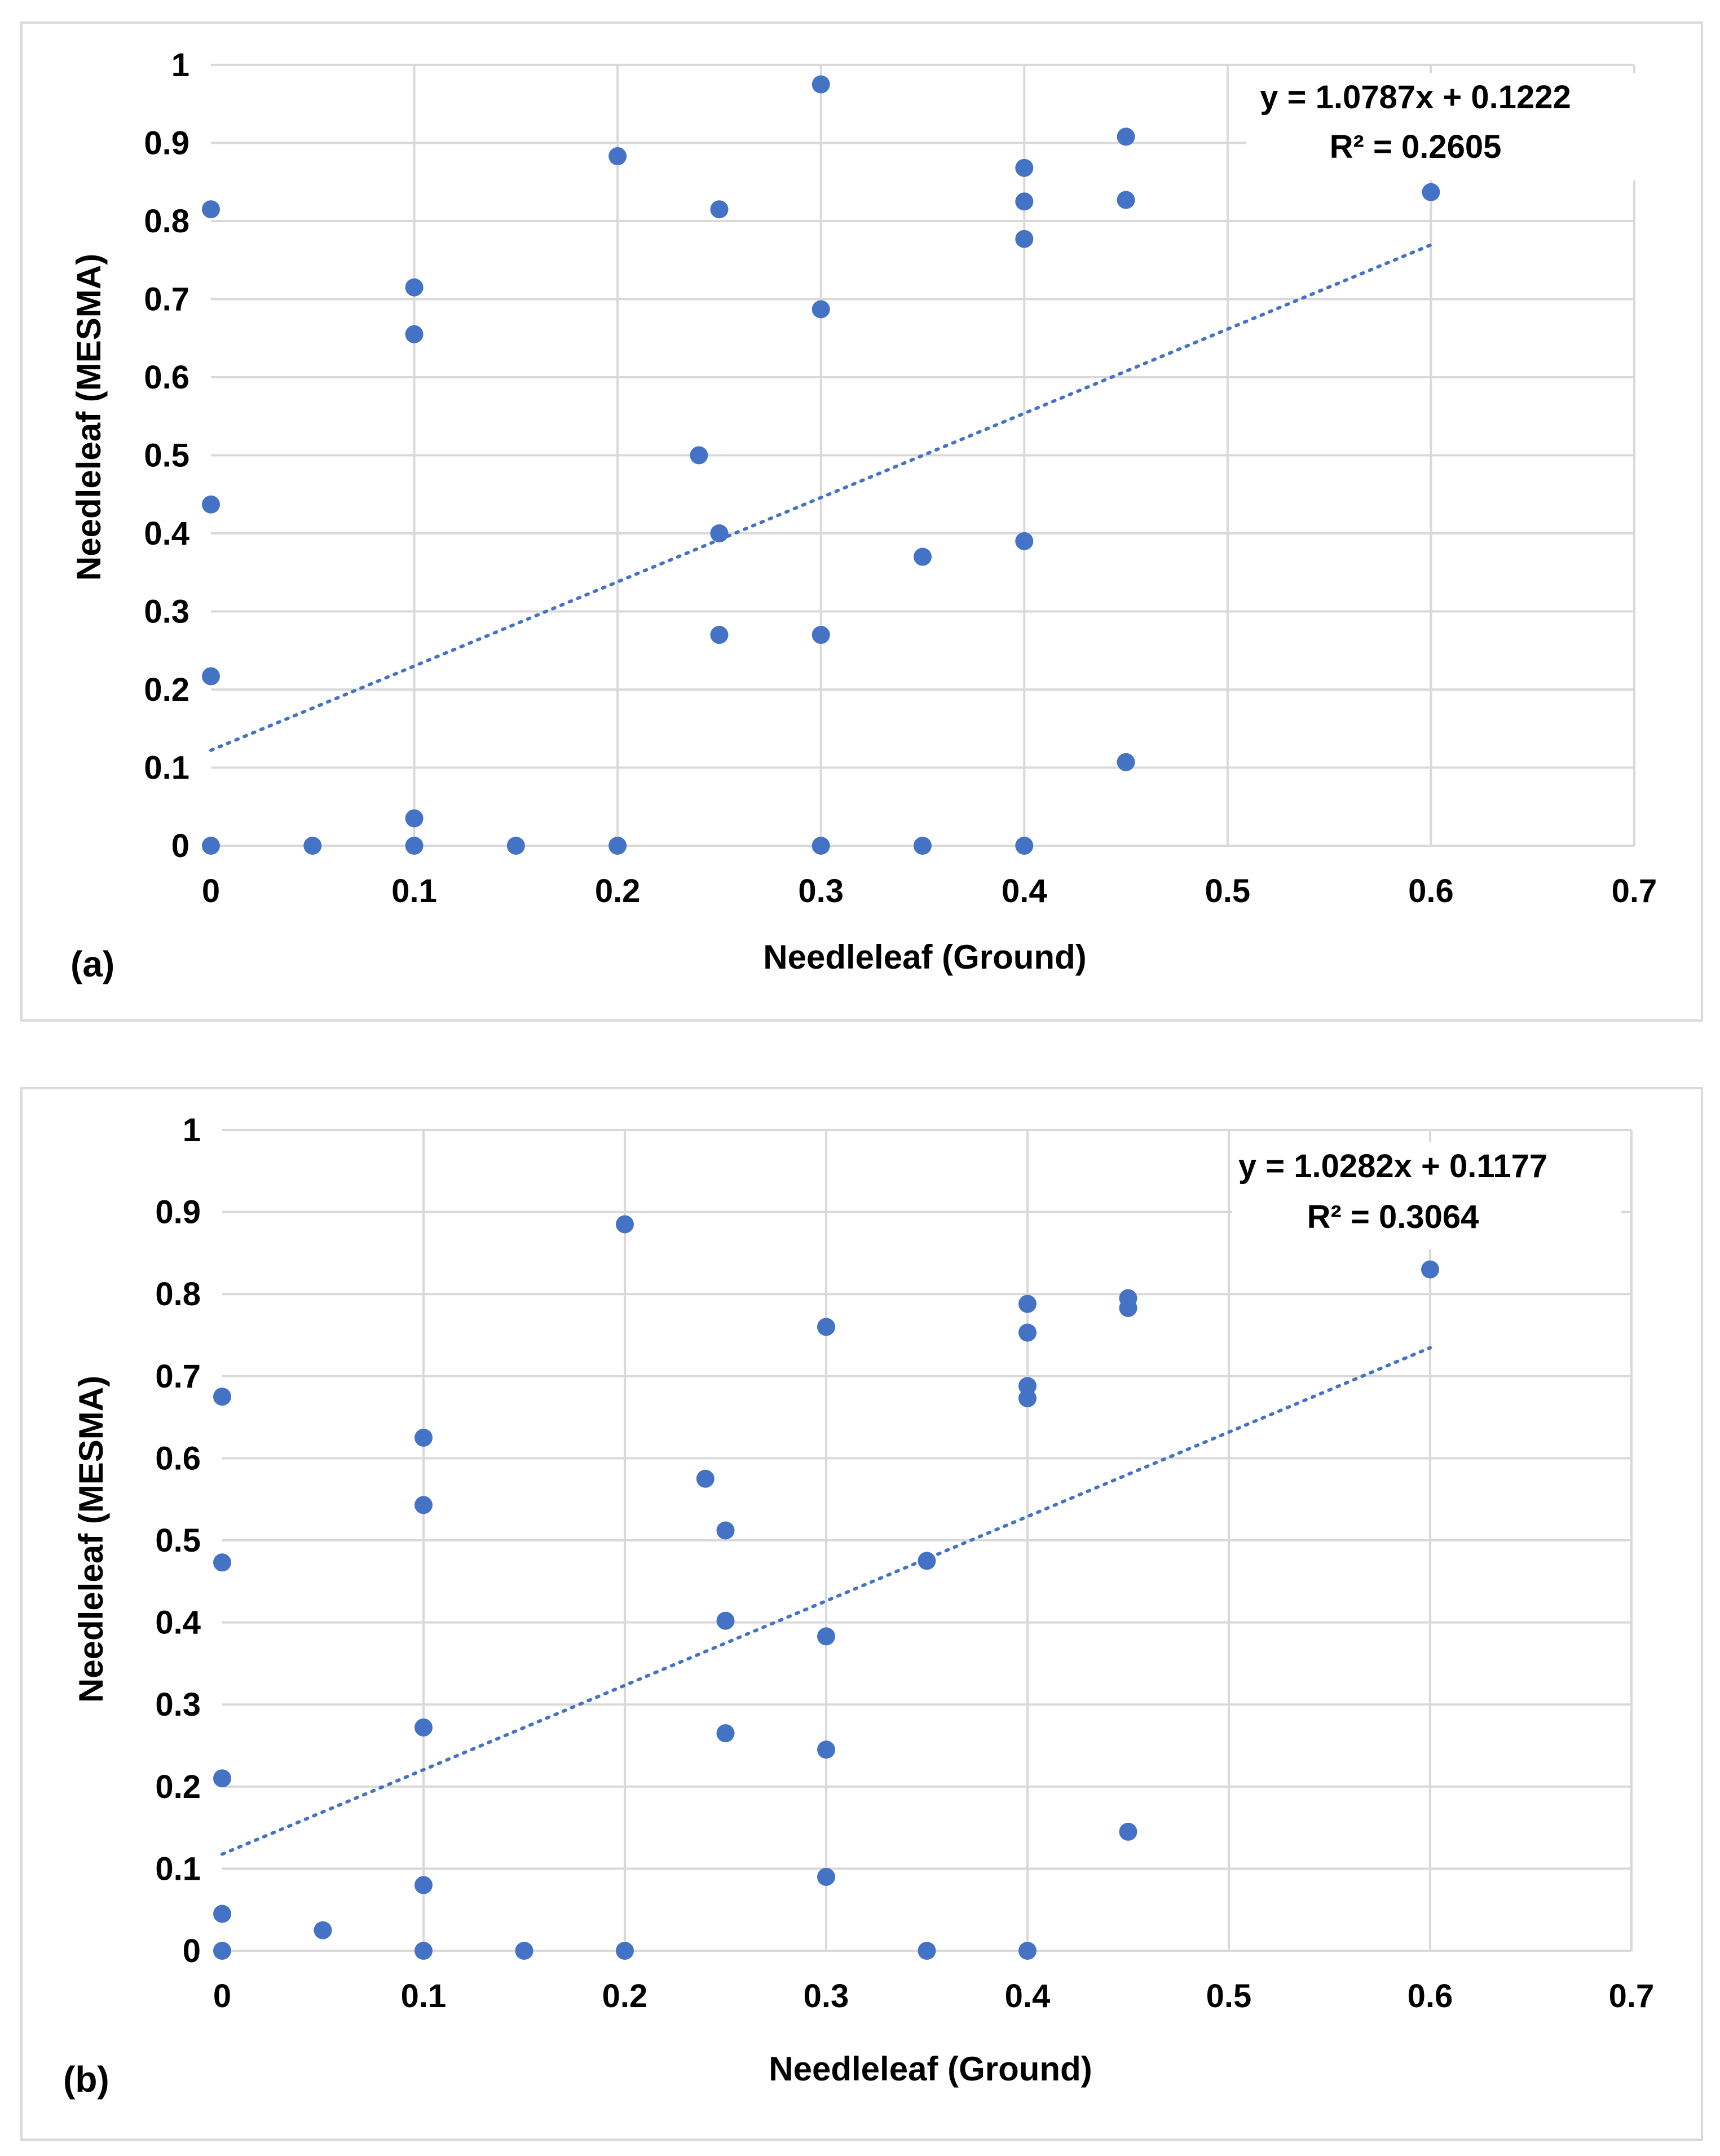 This screenshot has width=1720, height=2156. What do you see at coordinates (1415, 97) in the screenshot?
I see `regression-equation: y = 1.0787x + 0.1222` at bounding box center [1415, 97].